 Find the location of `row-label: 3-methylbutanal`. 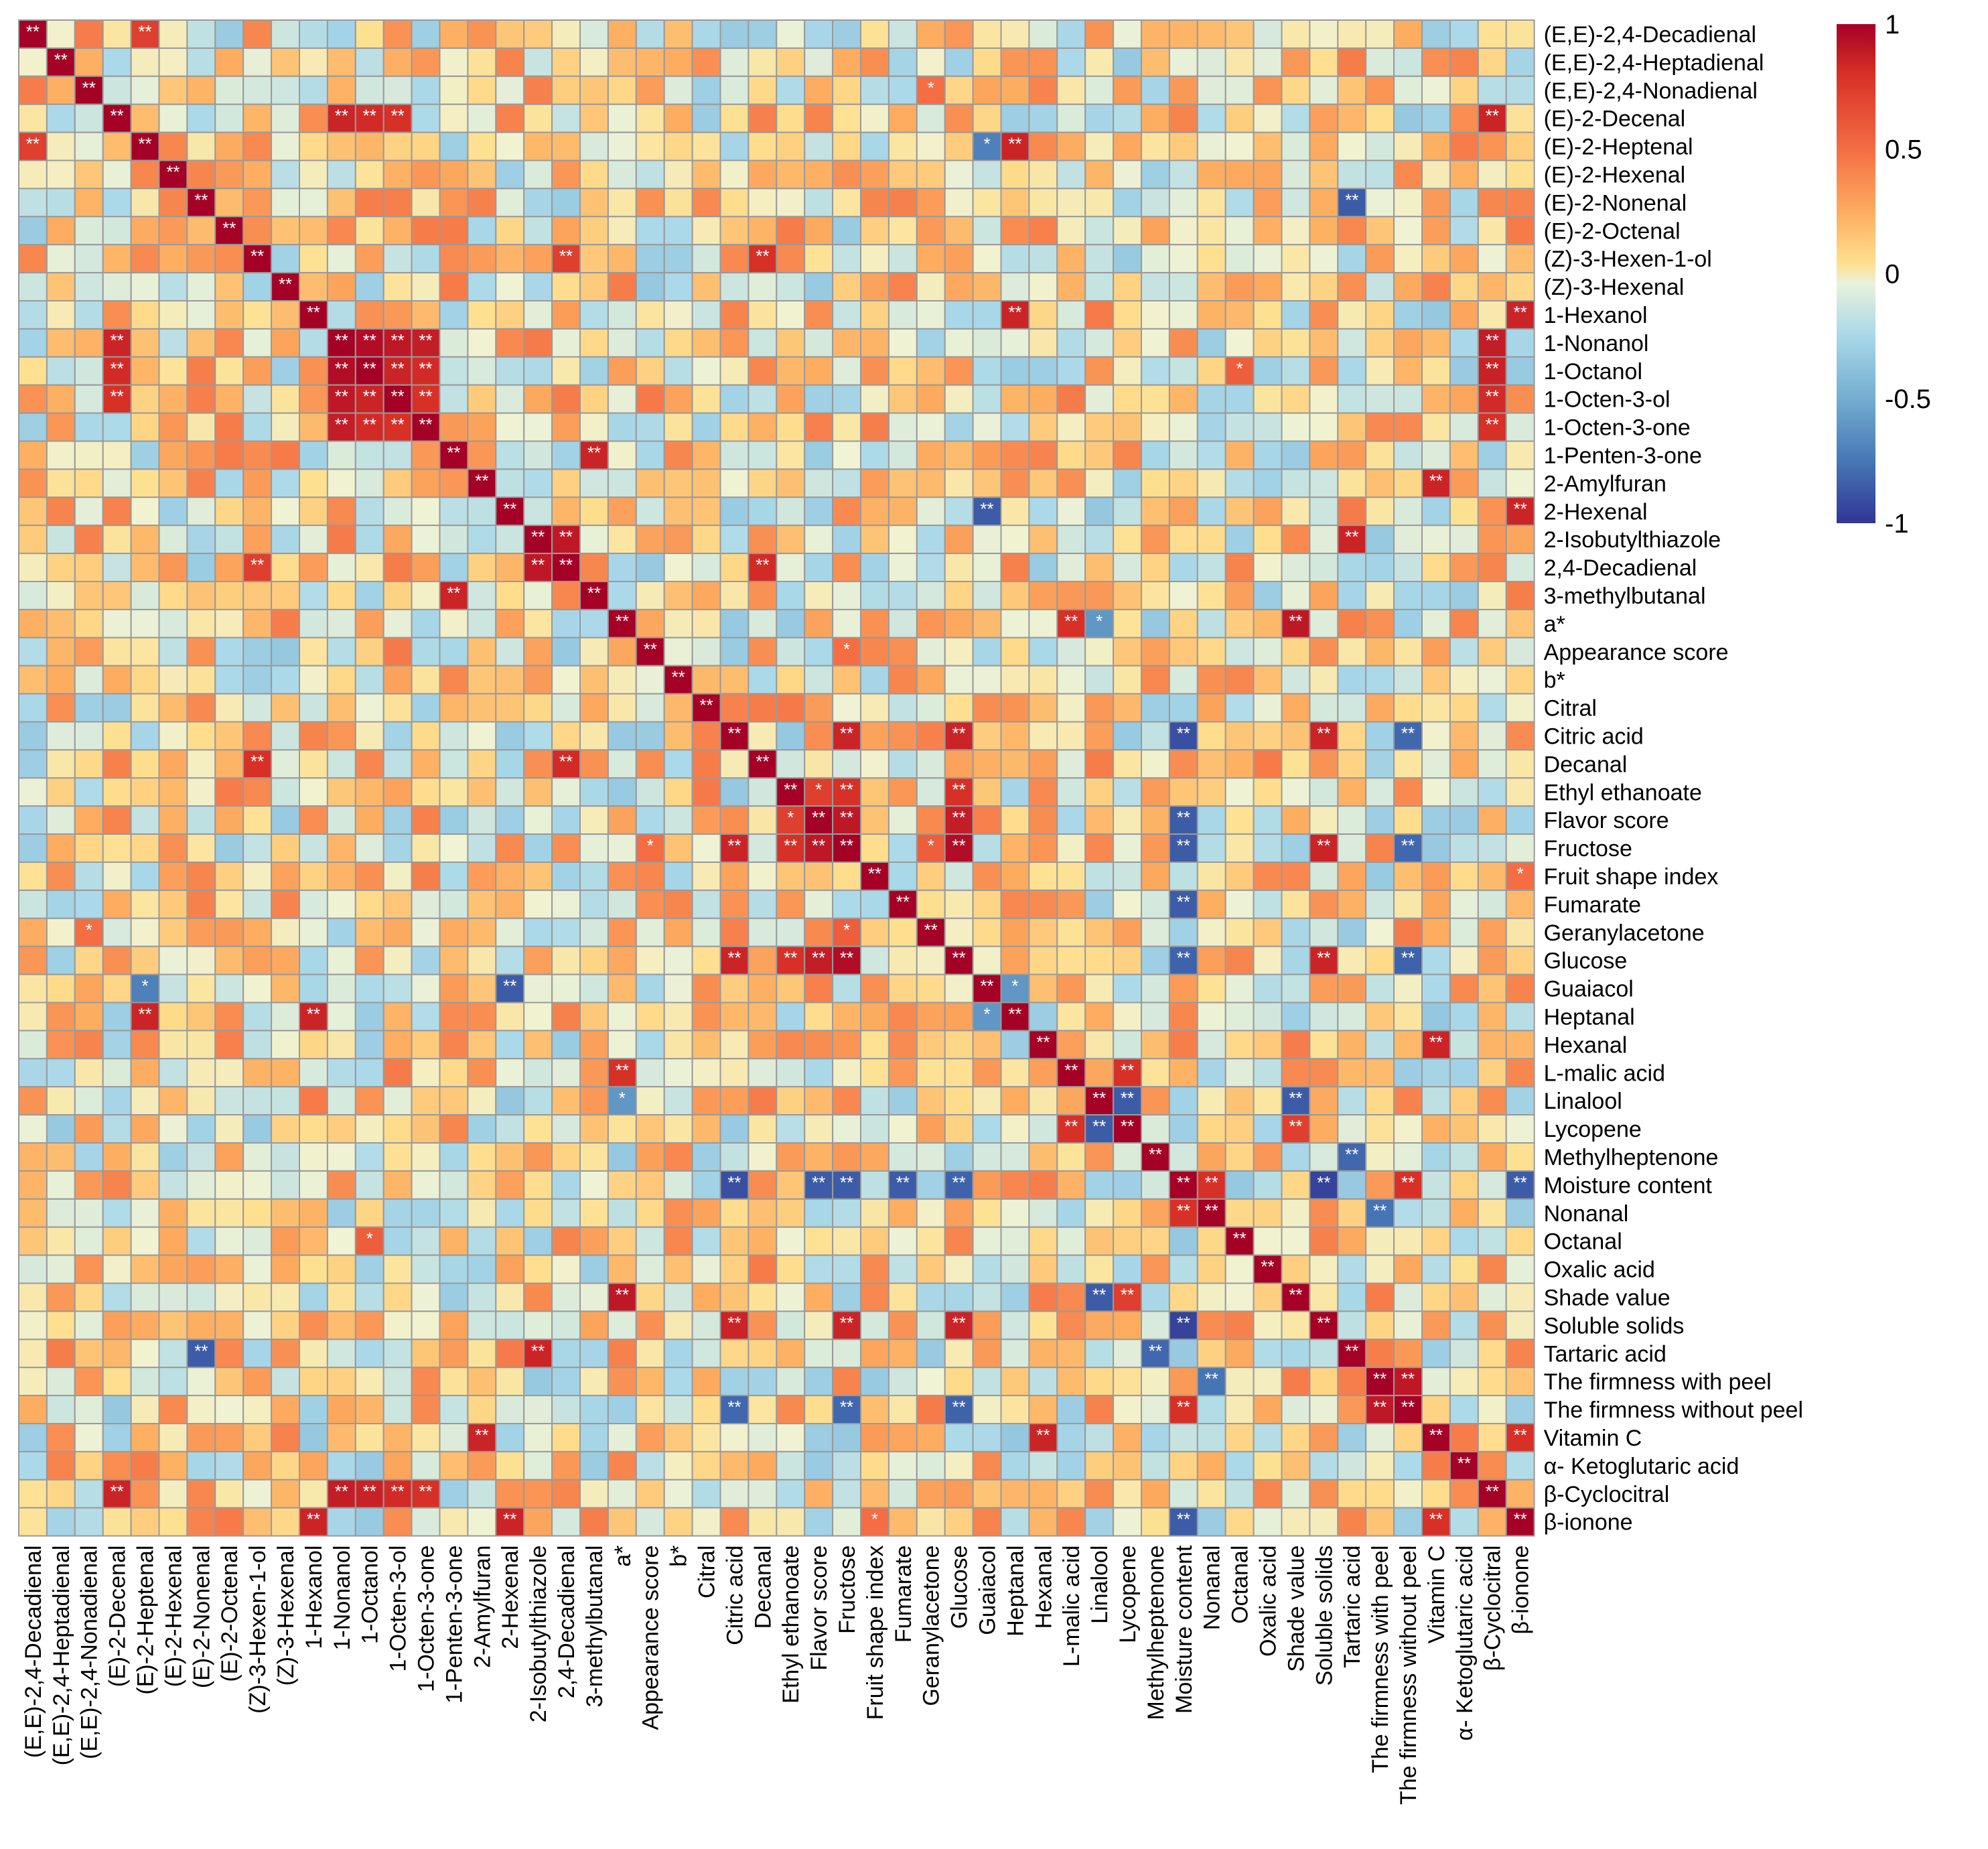

row-label: 3-methylbutanal is located at coordinates (1625, 596).